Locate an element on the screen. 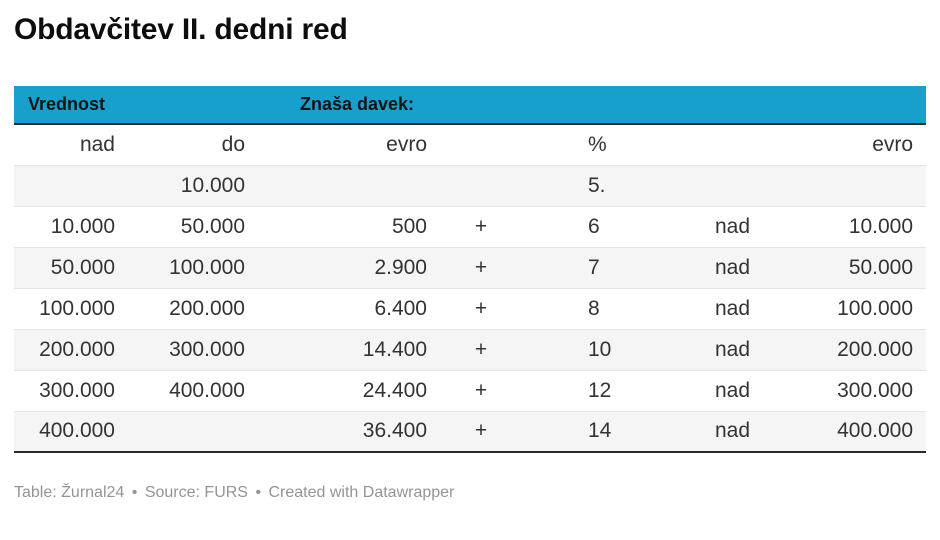 This screenshot has height=540, width=940. table-cell: 2.900 is located at coordinates (344, 268).